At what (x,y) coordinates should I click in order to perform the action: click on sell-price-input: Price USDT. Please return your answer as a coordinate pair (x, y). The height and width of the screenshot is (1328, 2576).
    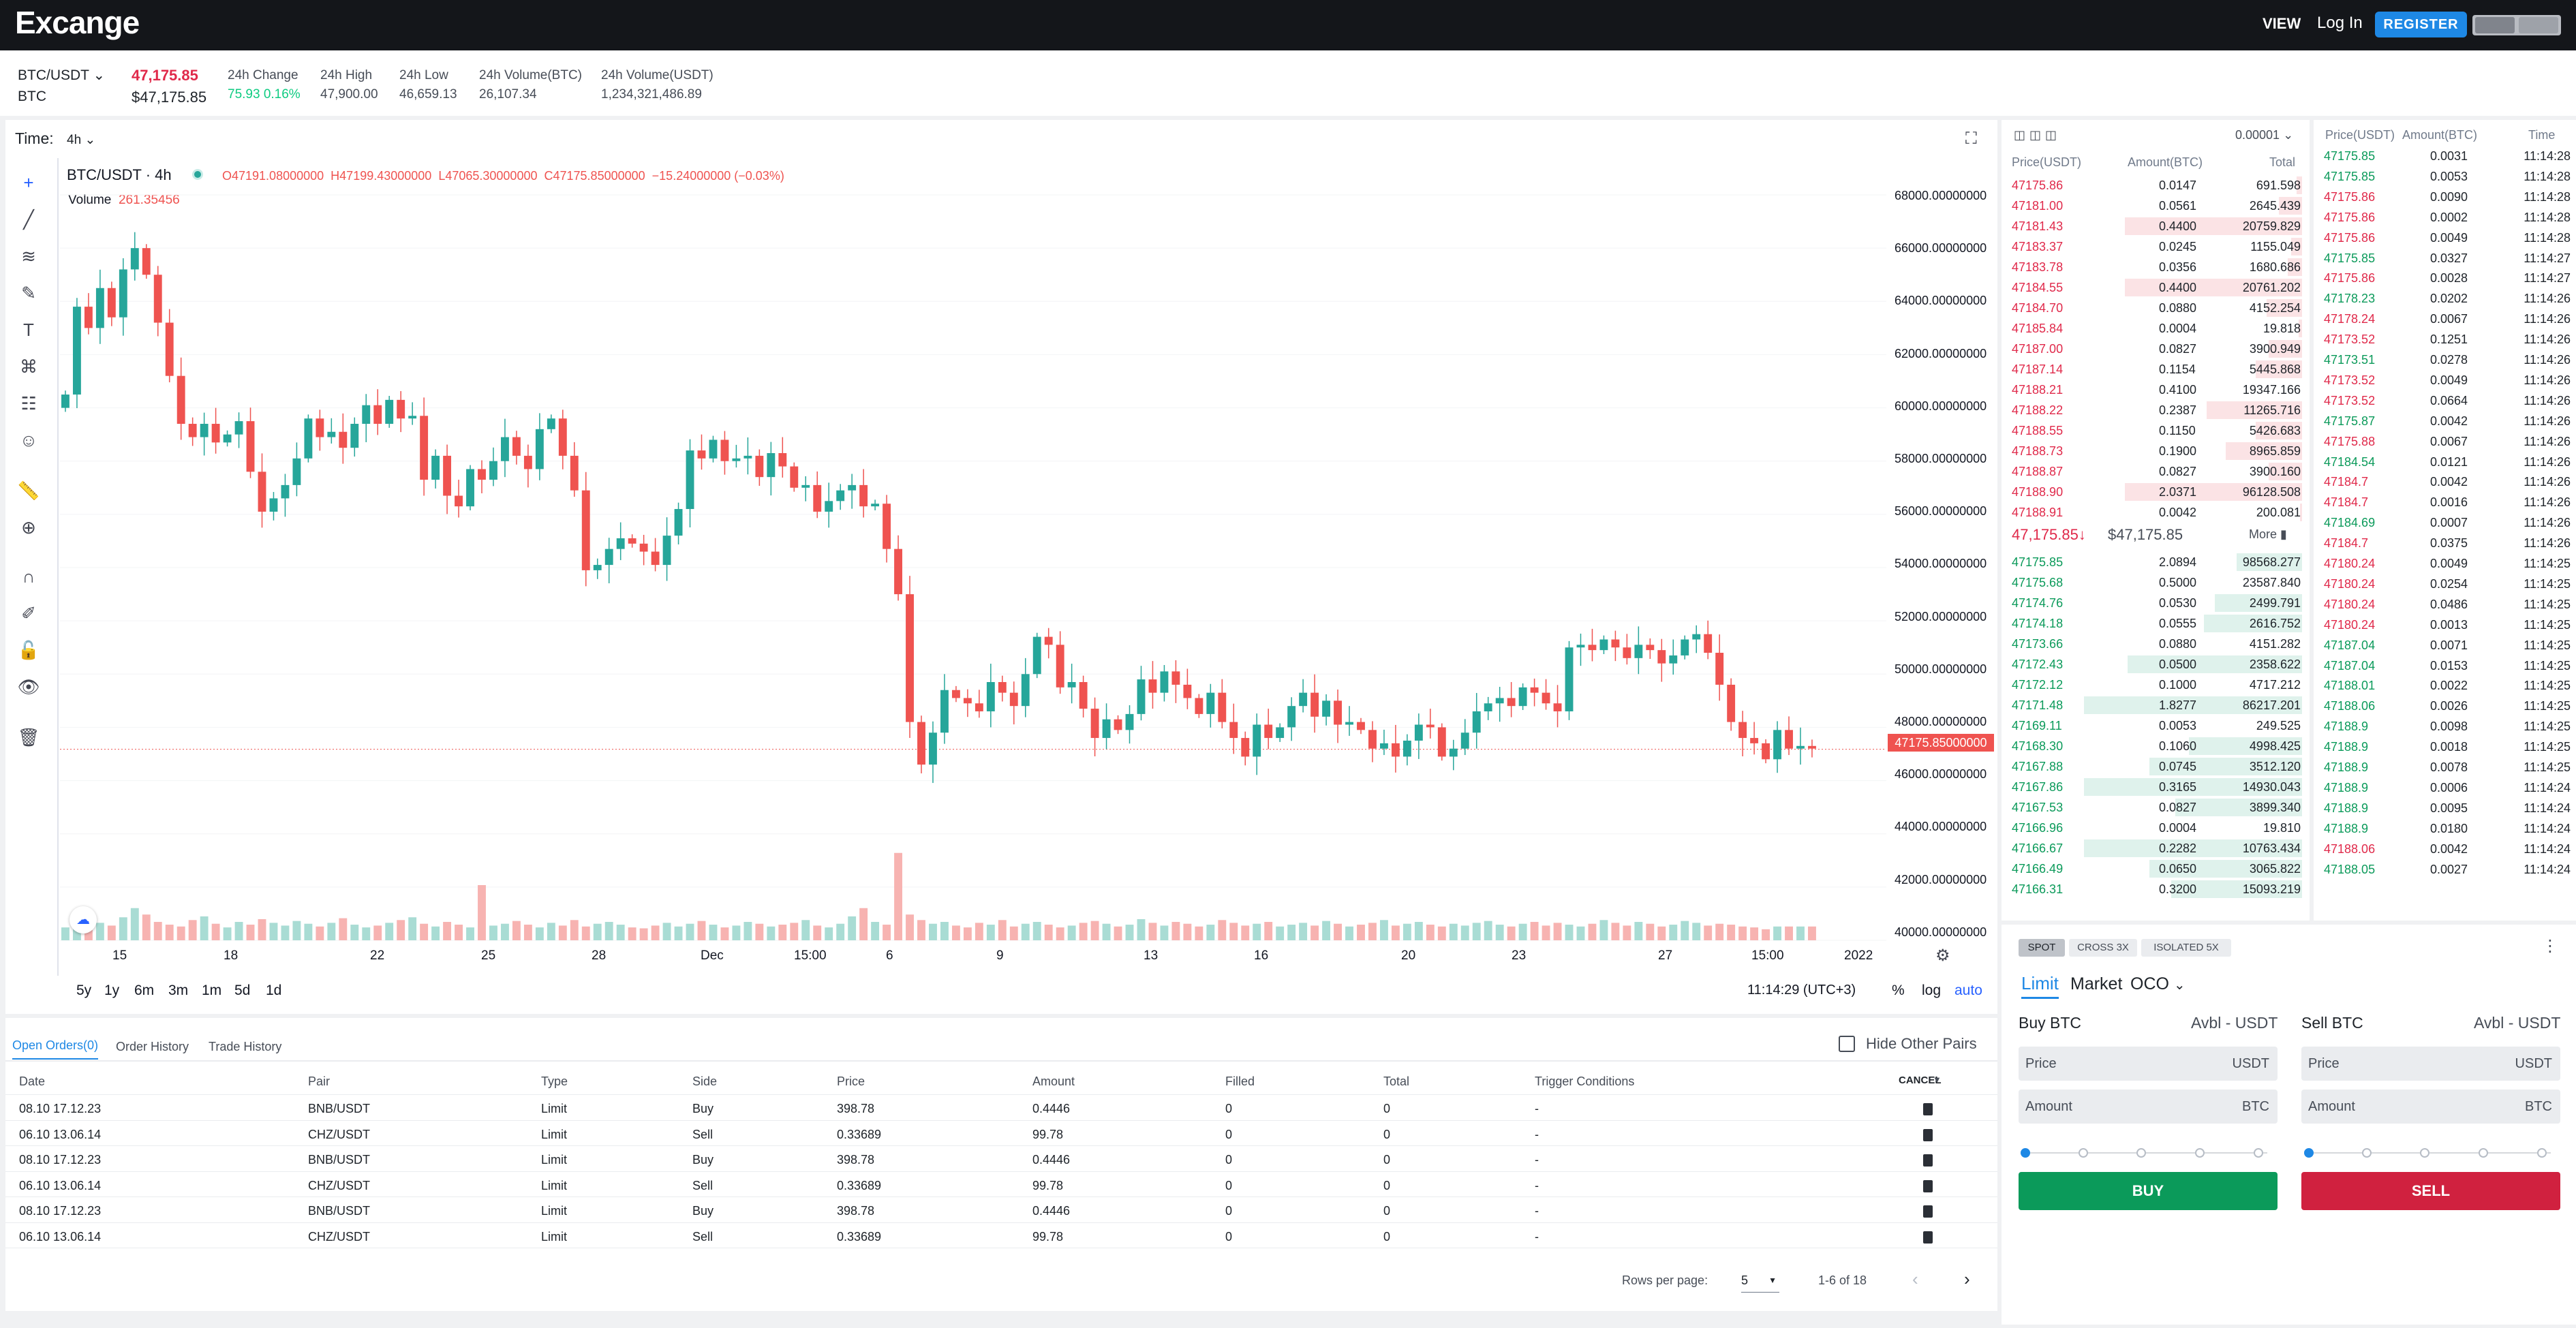
    Looking at the image, I should click on (2430, 1064).